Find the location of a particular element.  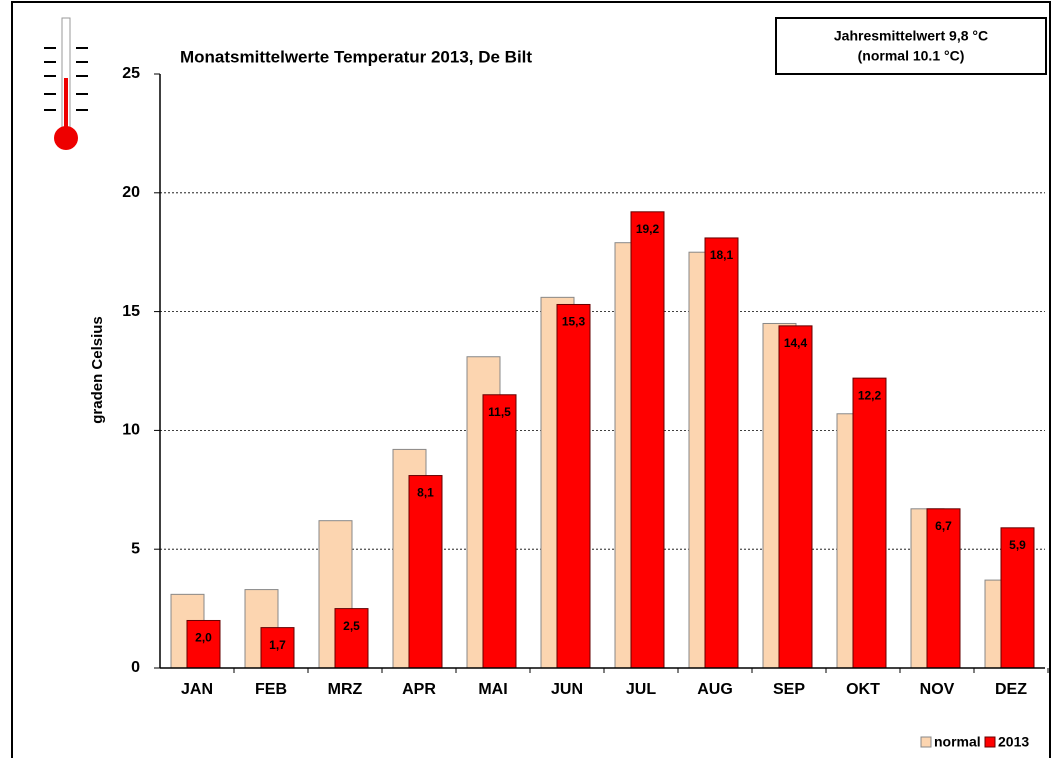

annotation-box is located at coordinates (911, 46).